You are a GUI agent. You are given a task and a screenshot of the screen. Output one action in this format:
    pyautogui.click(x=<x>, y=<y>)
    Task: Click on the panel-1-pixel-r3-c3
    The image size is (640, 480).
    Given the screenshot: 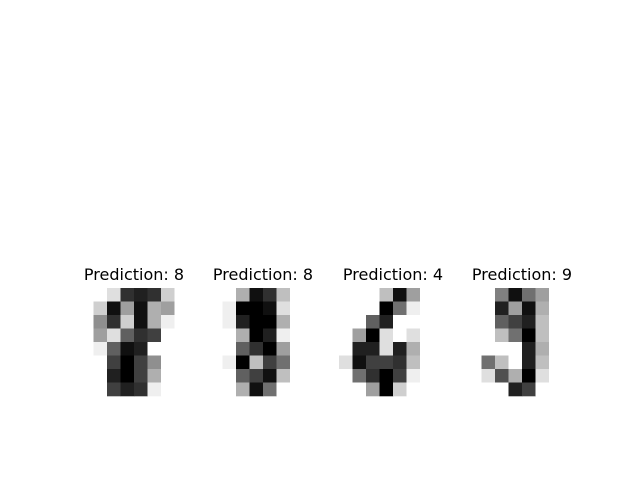 What is the action you would take?
    pyautogui.click(x=127, y=335)
    